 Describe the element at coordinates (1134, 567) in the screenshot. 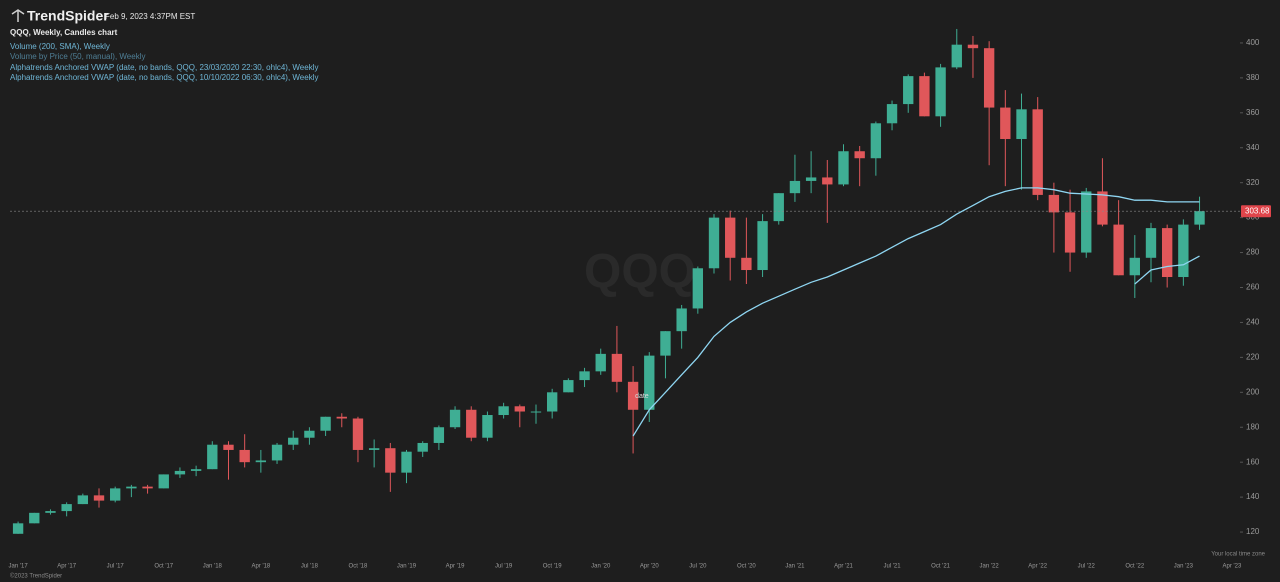

I see `x-tick-label: Oct '22` at that location.